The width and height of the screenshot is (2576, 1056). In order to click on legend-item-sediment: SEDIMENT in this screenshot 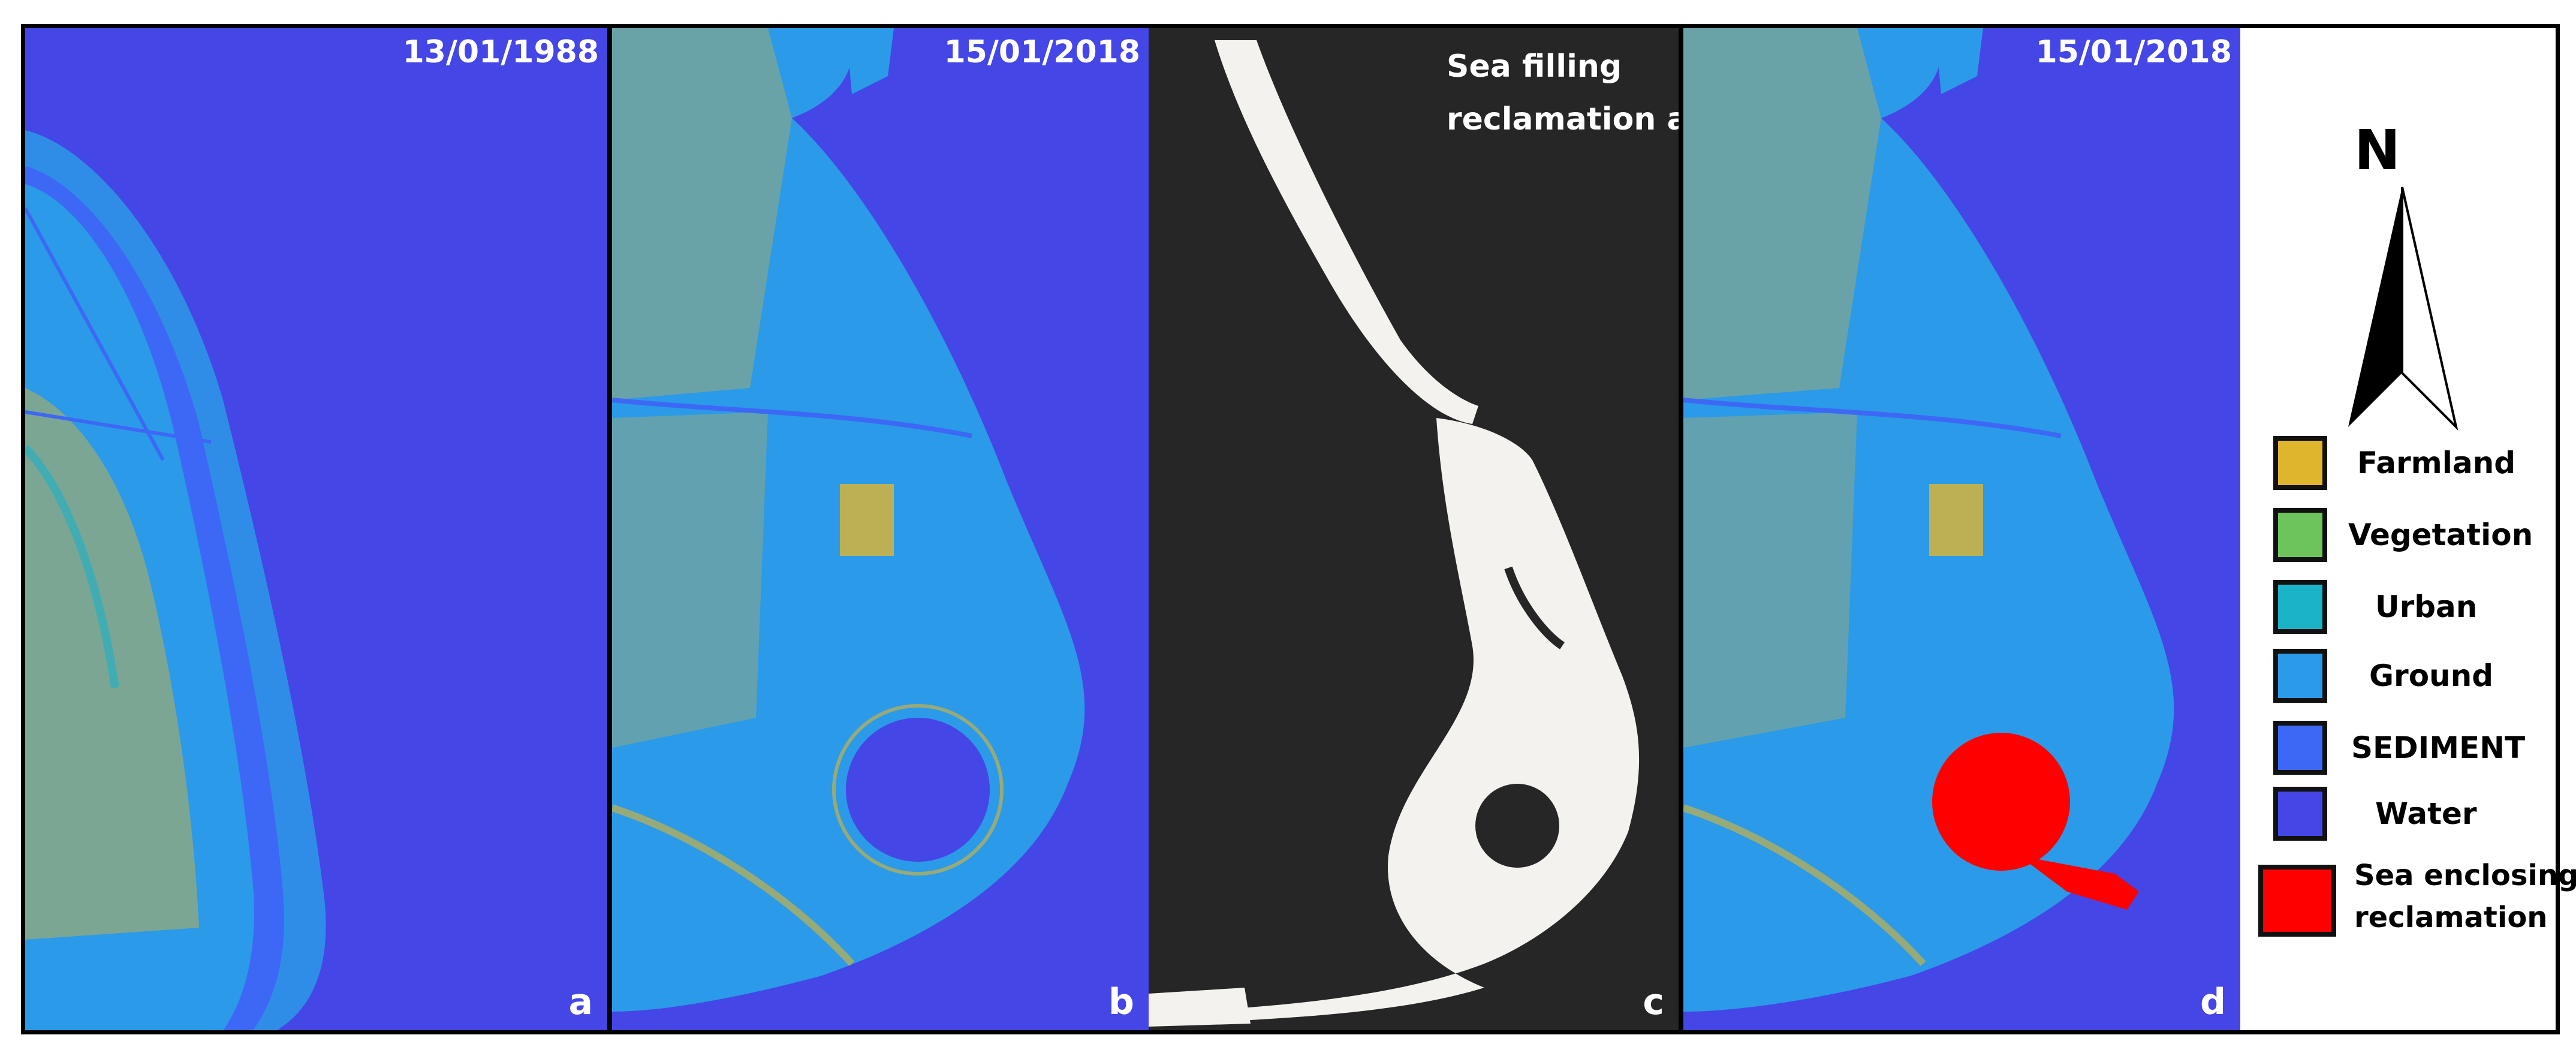, I will do `click(2398, 748)`.